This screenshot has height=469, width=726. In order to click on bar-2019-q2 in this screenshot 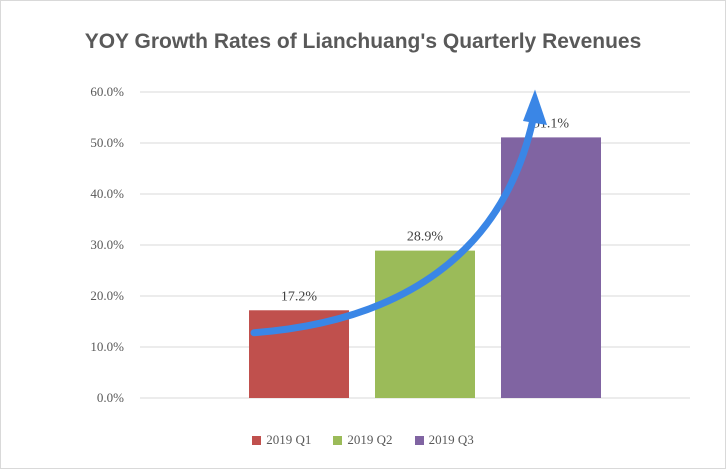, I will do `click(425, 324)`.